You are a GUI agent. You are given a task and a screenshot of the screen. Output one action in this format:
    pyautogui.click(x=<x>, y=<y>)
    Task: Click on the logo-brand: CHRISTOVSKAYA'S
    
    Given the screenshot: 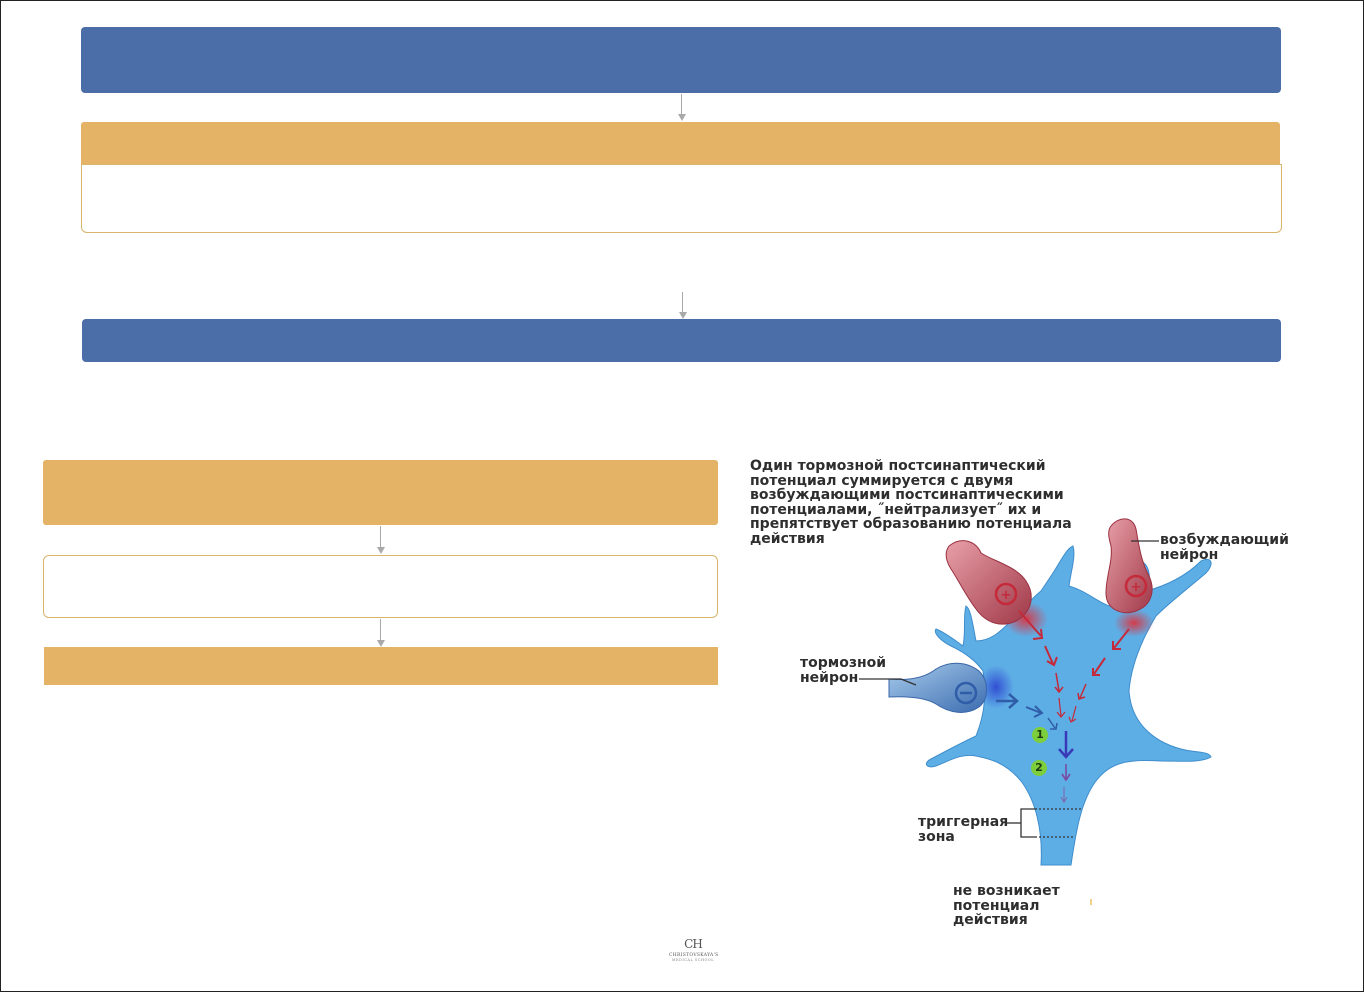 What is the action you would take?
    pyautogui.click(x=694, y=955)
    